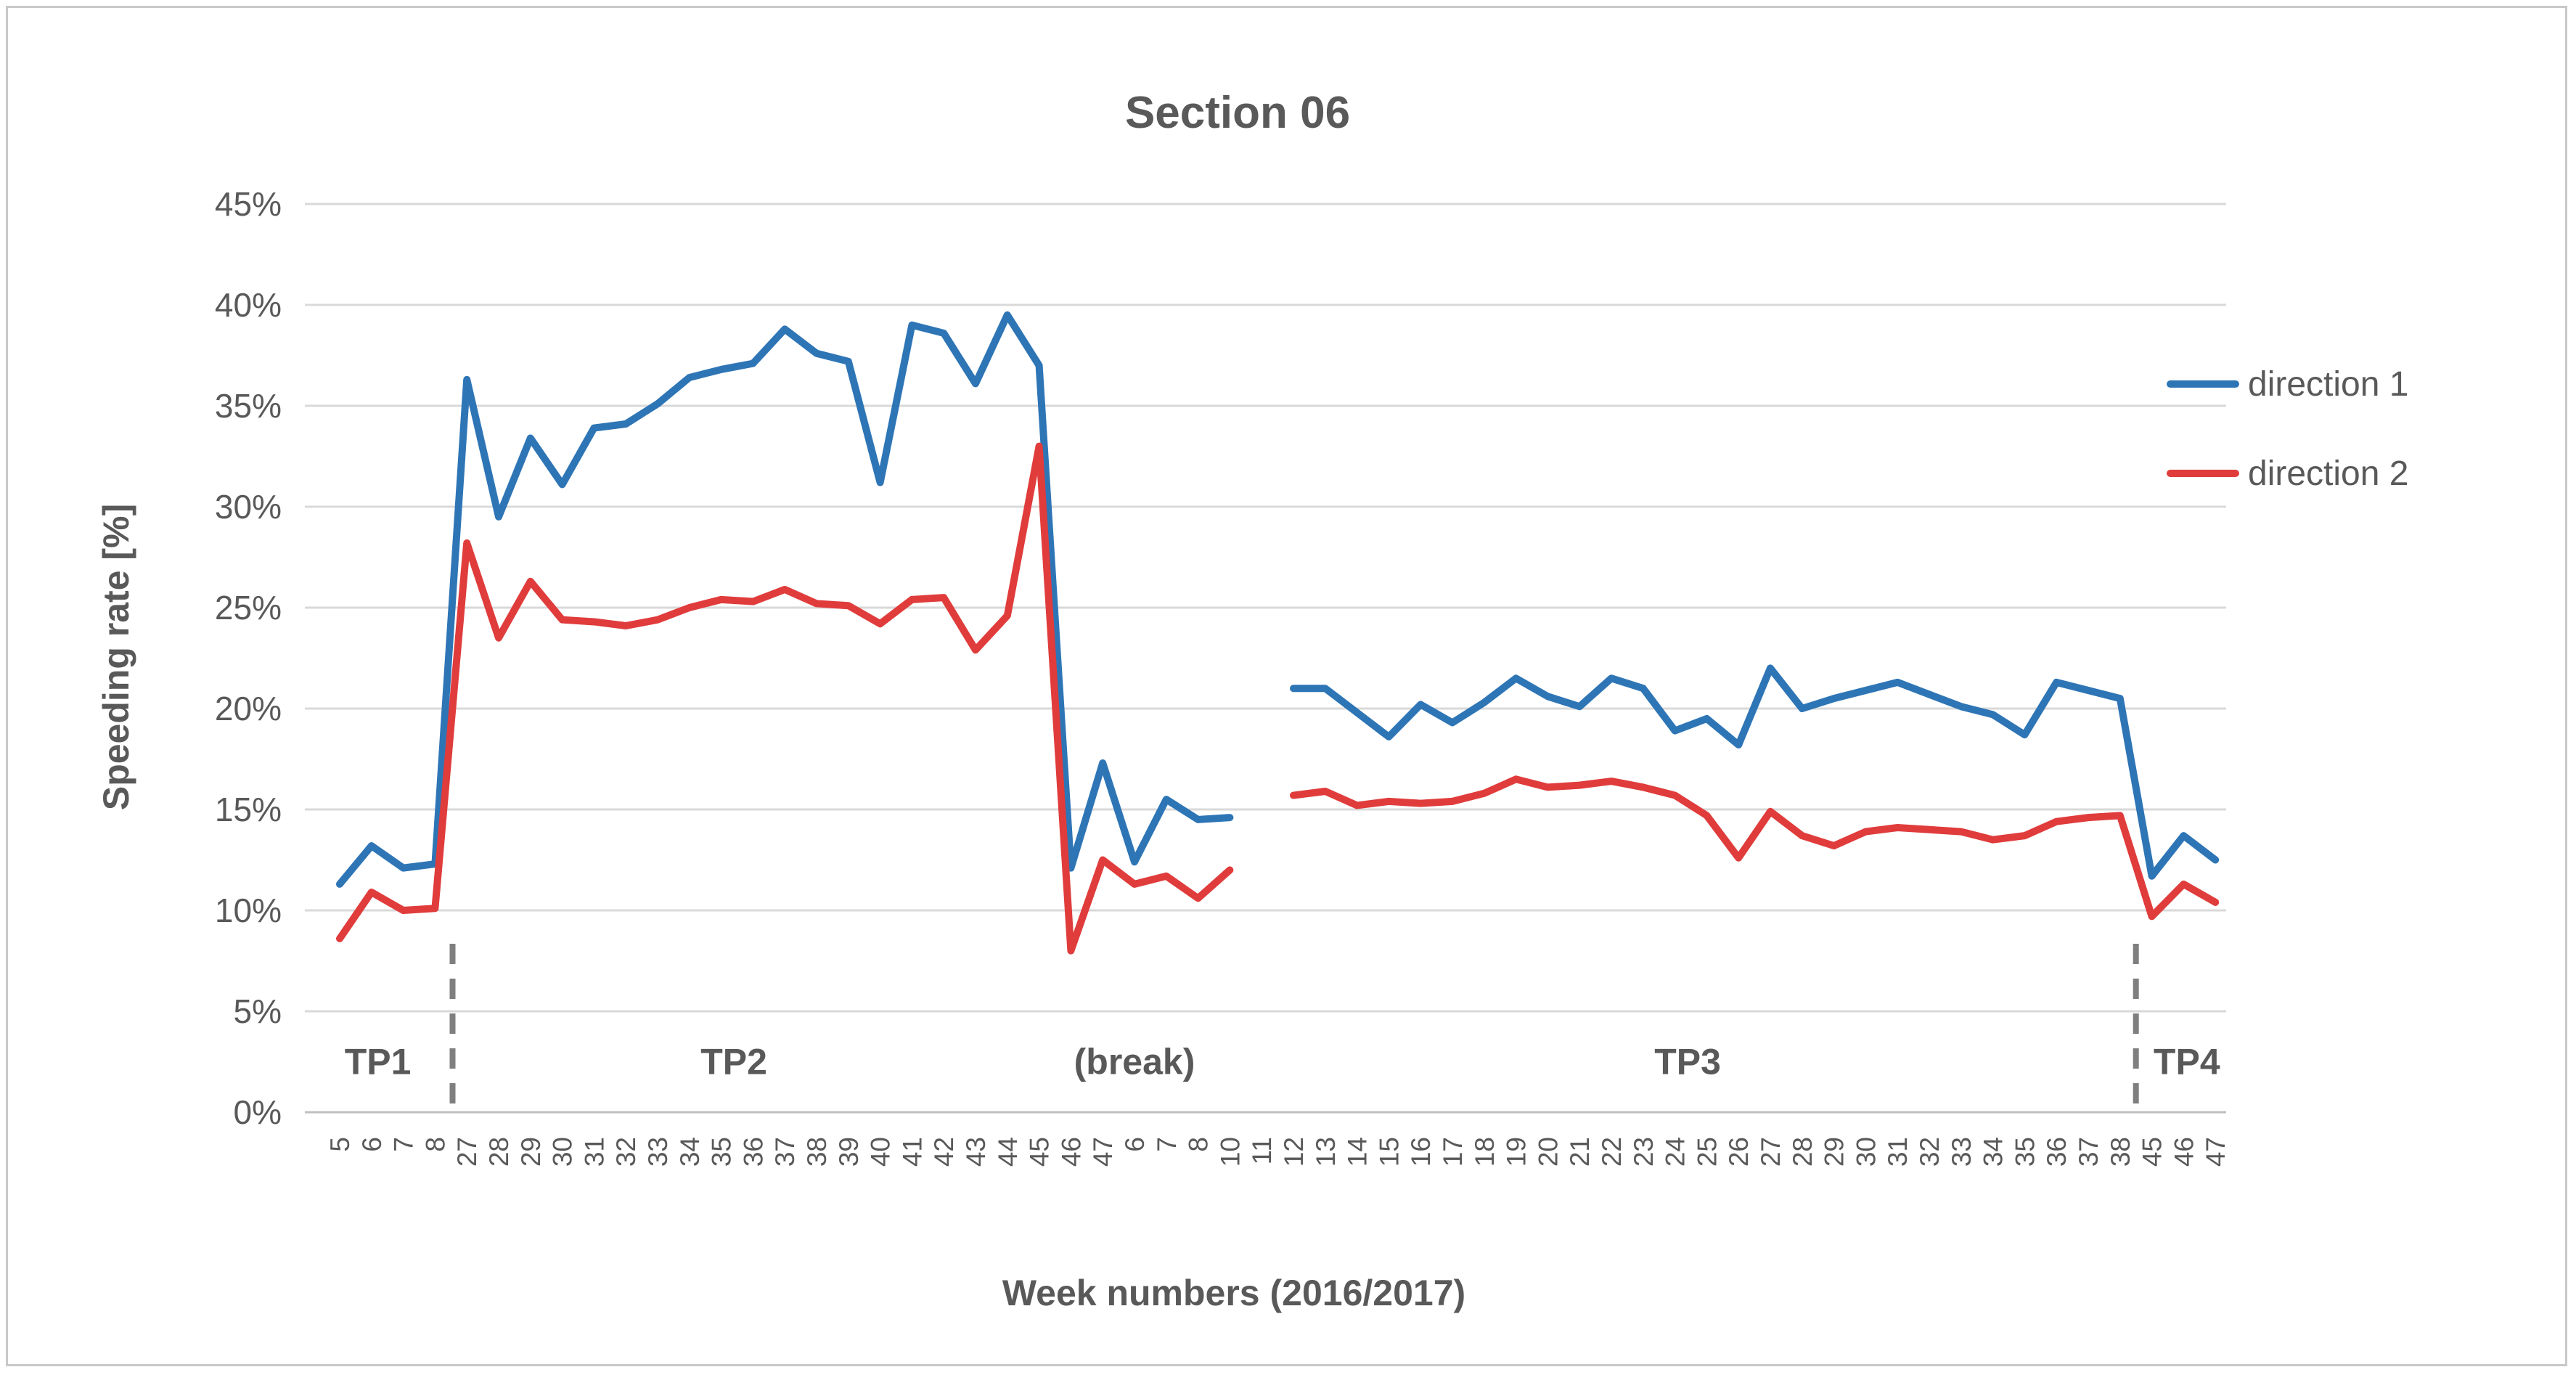 Image resolution: width=2576 pixels, height=1375 pixels. What do you see at coordinates (2328, 473) in the screenshot?
I see `legend-label: direction 2` at bounding box center [2328, 473].